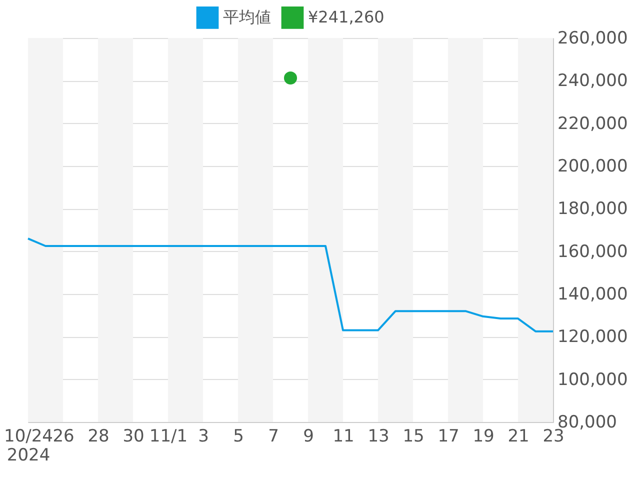 Image resolution: width=640 pixels, height=480 pixels. What do you see at coordinates (99, 436) in the screenshot?
I see `x-tick-label: 28` at bounding box center [99, 436].